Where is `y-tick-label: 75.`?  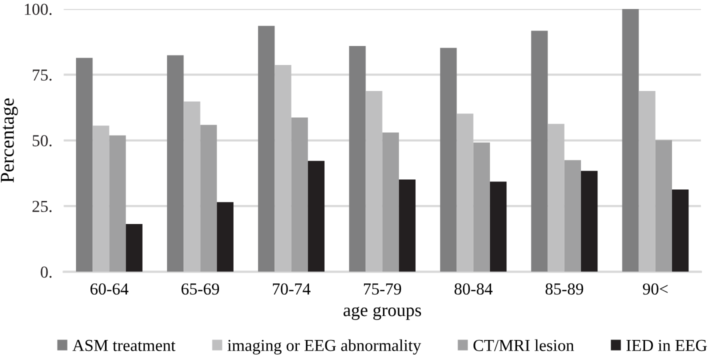 y-tick-label: 75. is located at coordinates (42, 75).